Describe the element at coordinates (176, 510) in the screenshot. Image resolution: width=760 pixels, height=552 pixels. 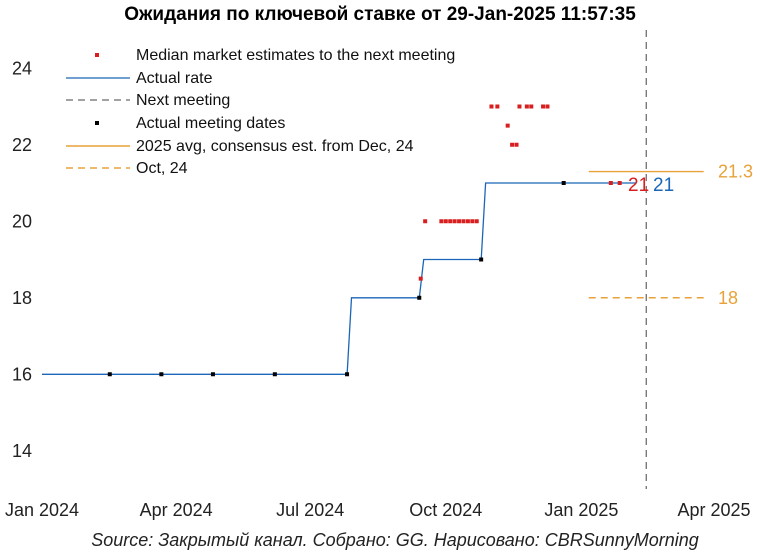
I see `x-tick-label: Apr 2024` at that location.